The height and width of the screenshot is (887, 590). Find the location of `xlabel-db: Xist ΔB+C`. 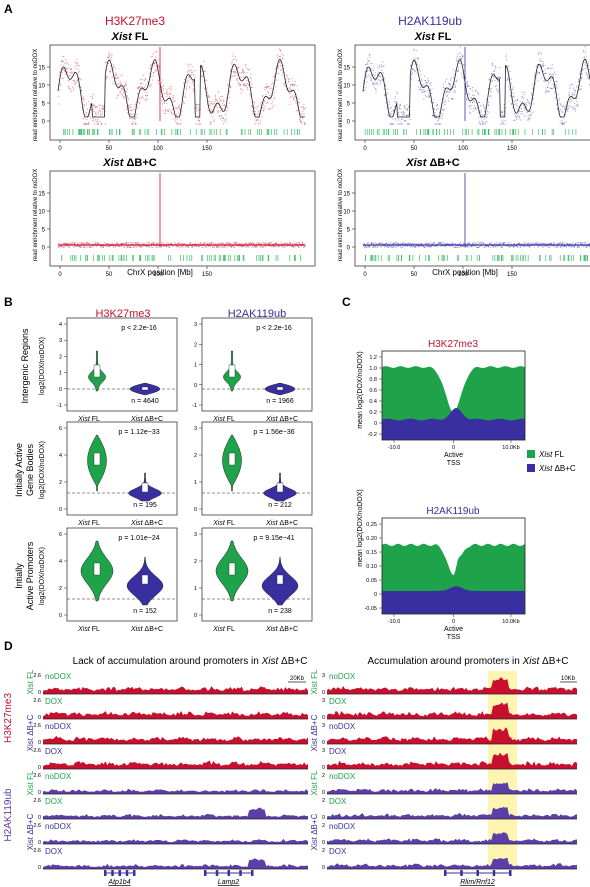

xlabel-db: Xist ΔB+C is located at coordinates (146, 419).